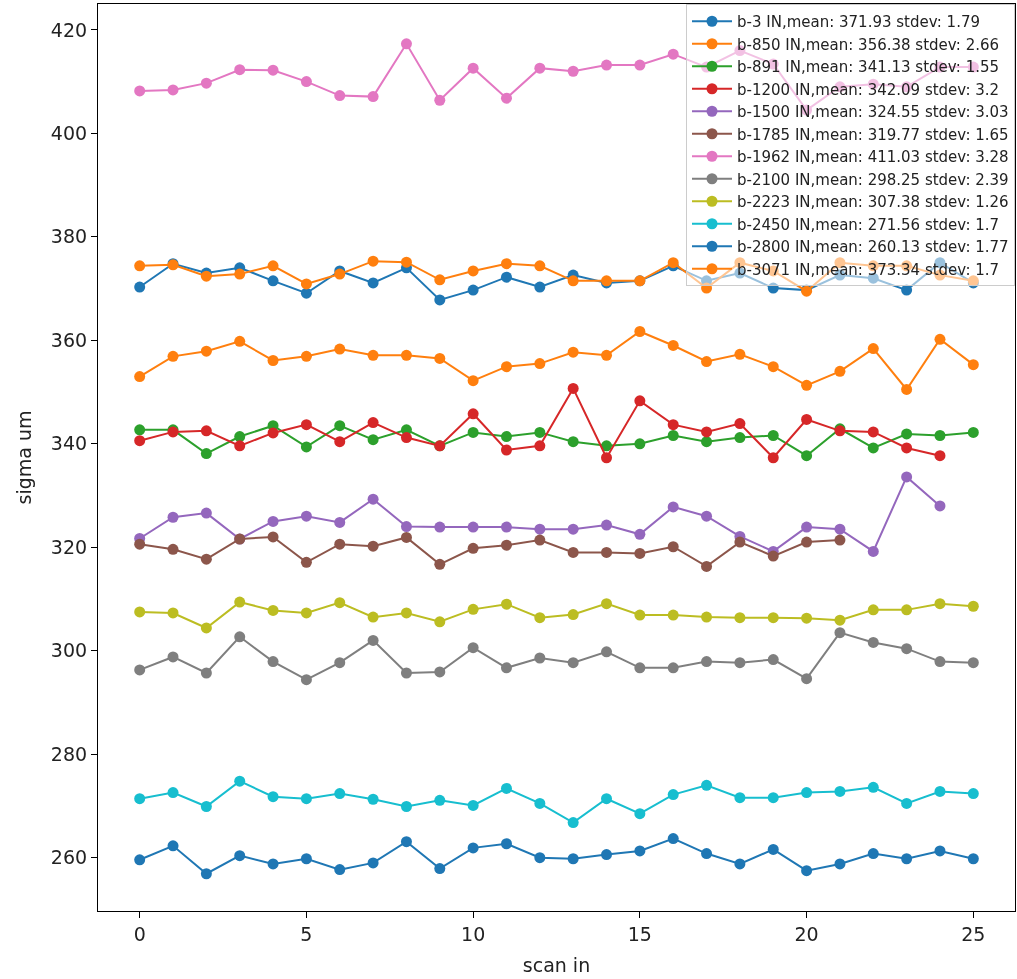 The image size is (1017, 979). Describe the element at coordinates (868, 269) in the screenshot. I see `legend-label: b-3071 IN,mean: 373.34 stdev: 1.7` at that location.